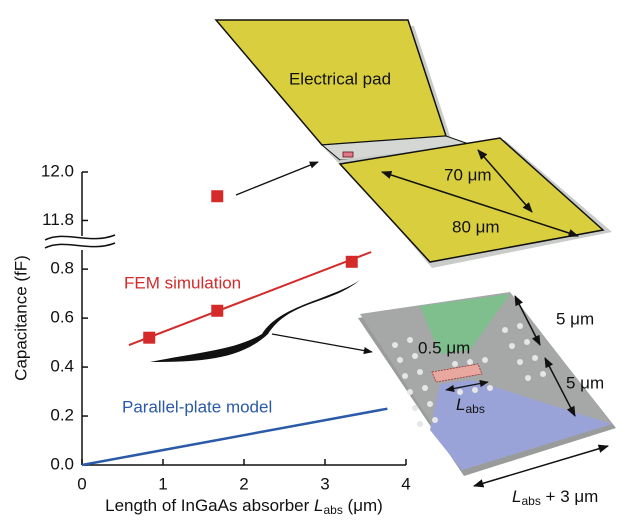  Describe the element at coordinates (468, 174) in the screenshot. I see `dim-label: 70 μm` at that location.